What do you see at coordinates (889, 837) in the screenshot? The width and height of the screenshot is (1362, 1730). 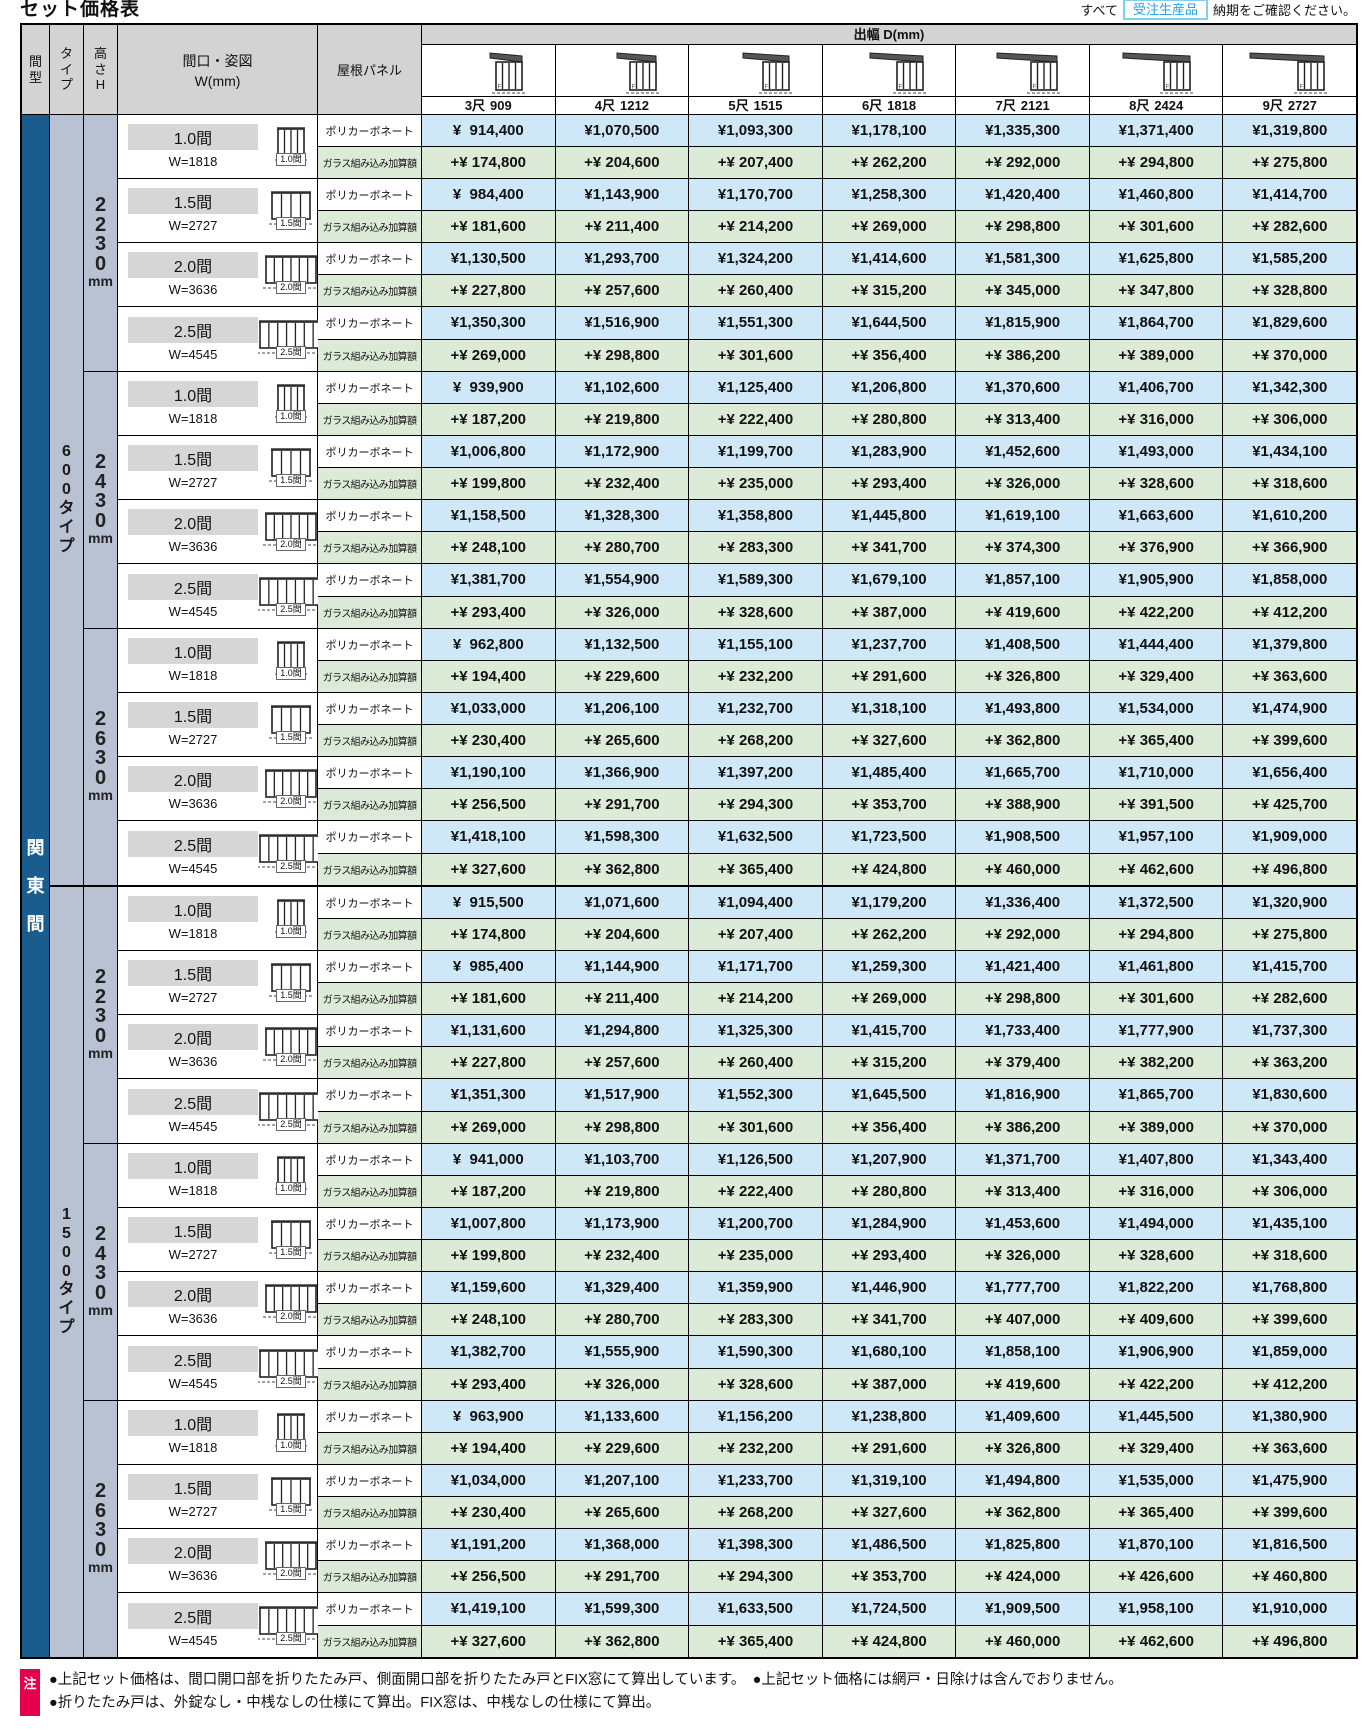 I see `price-cell: ¥1,723,500` at bounding box center [889, 837].